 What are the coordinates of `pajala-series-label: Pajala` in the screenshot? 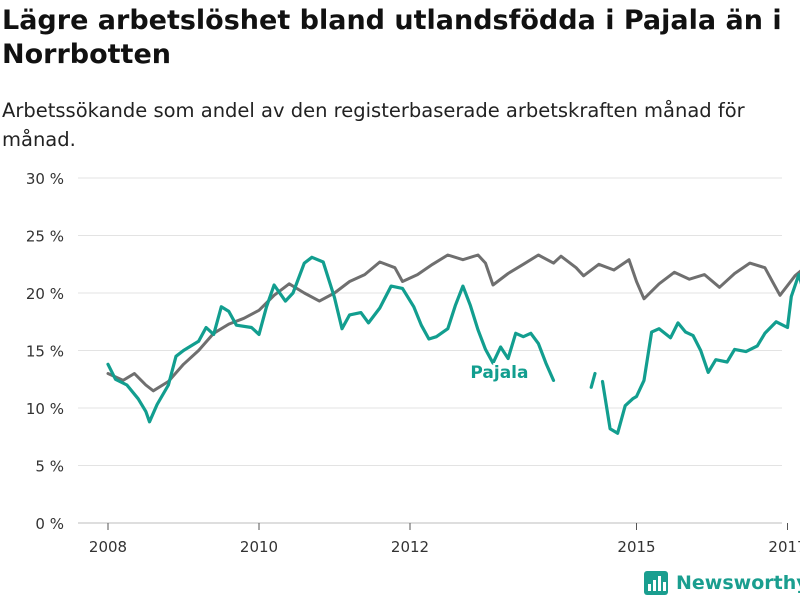 It's located at (499, 373).